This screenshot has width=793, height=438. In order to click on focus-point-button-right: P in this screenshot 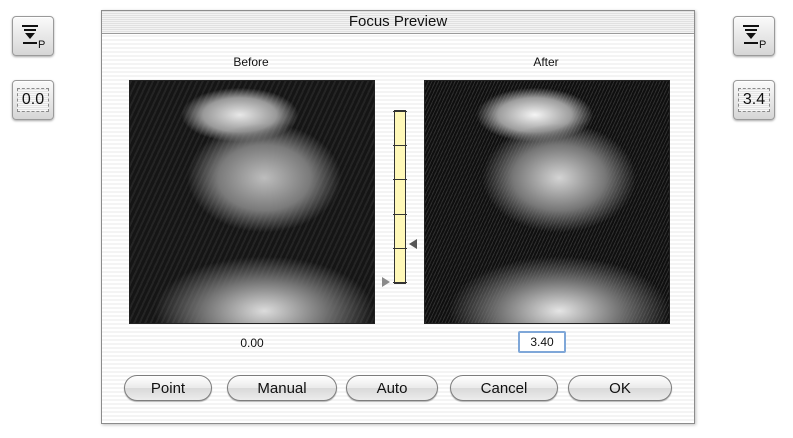, I will do `click(754, 36)`.